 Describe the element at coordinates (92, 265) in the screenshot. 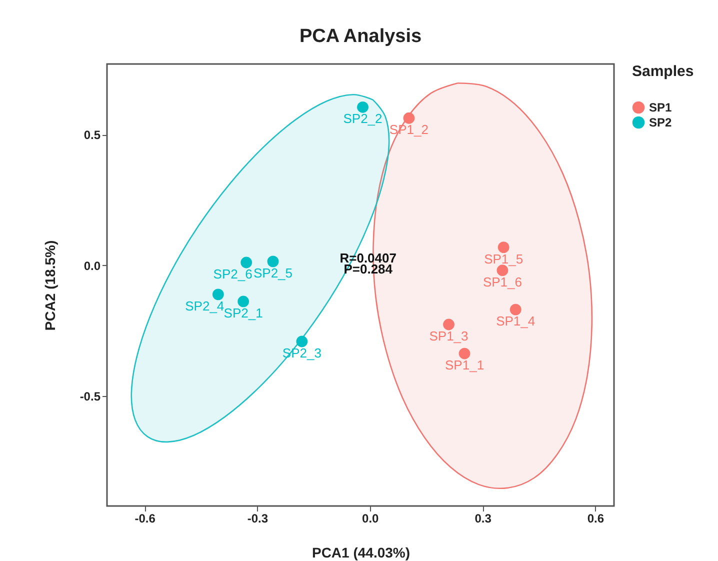

I see `y-tick-label: 0.0` at that location.